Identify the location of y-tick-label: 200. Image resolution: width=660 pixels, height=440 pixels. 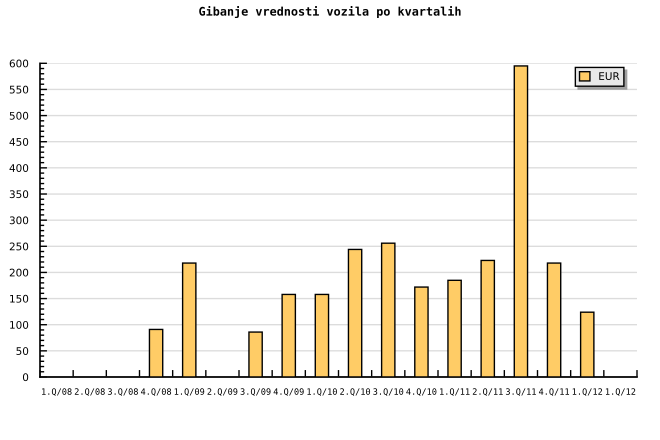
(19, 272).